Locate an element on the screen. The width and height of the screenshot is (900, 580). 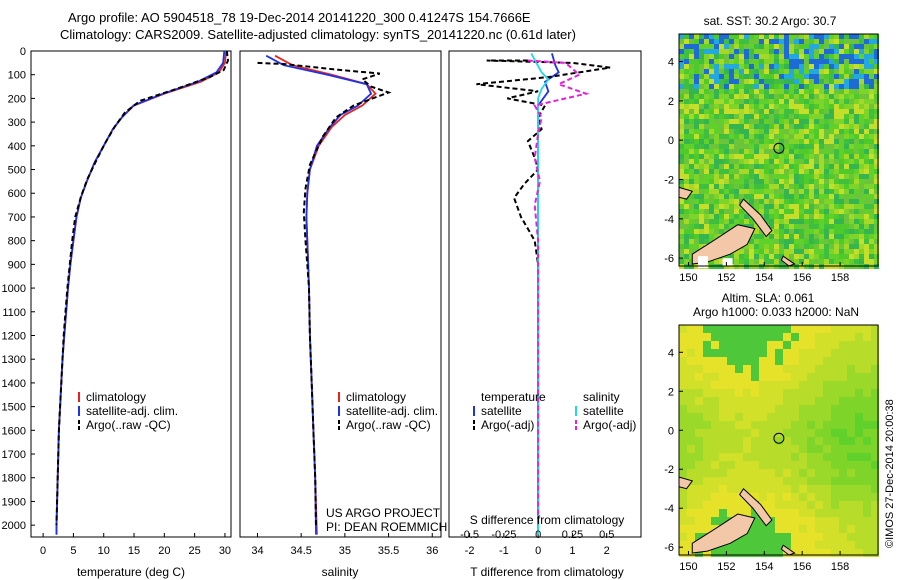
temperature-ytick-label: 1200 is located at coordinates (14, 336).